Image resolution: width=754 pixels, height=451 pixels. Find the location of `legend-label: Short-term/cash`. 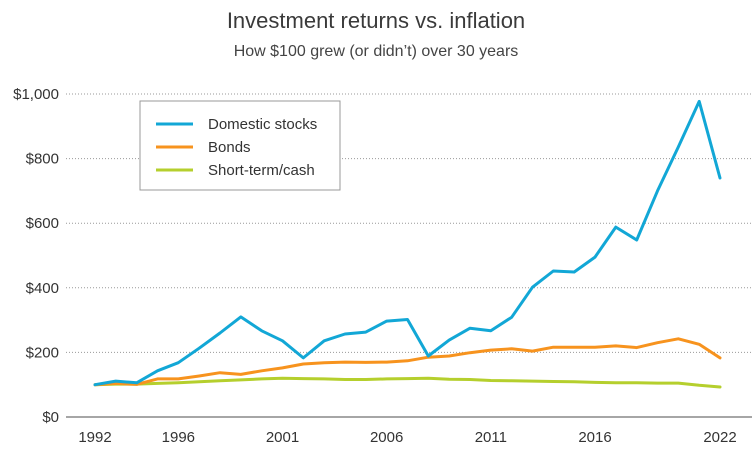

legend-label: Short-term/cash is located at coordinates (261, 170).